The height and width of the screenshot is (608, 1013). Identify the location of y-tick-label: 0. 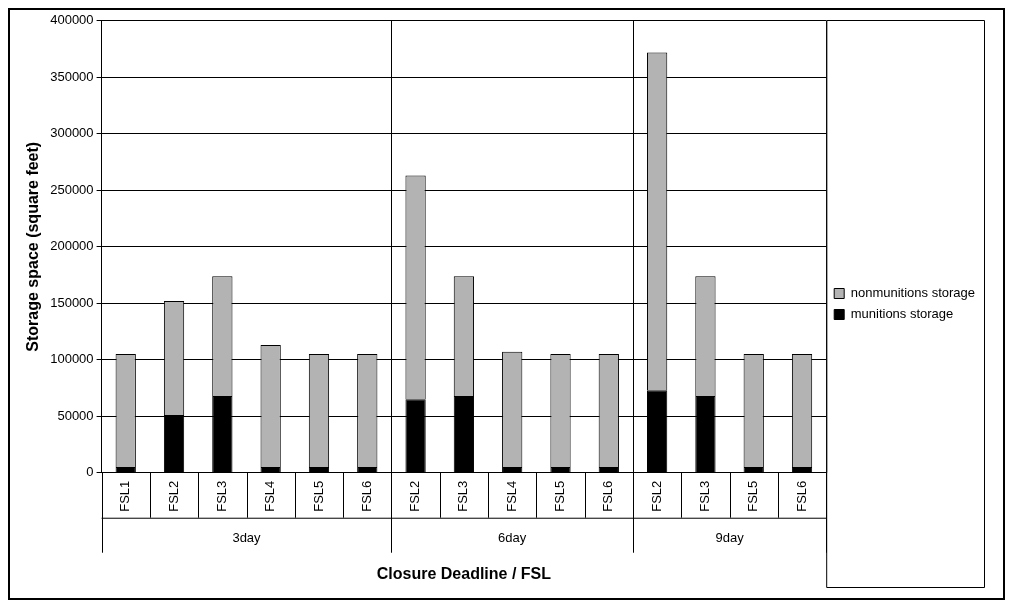
(90, 472).